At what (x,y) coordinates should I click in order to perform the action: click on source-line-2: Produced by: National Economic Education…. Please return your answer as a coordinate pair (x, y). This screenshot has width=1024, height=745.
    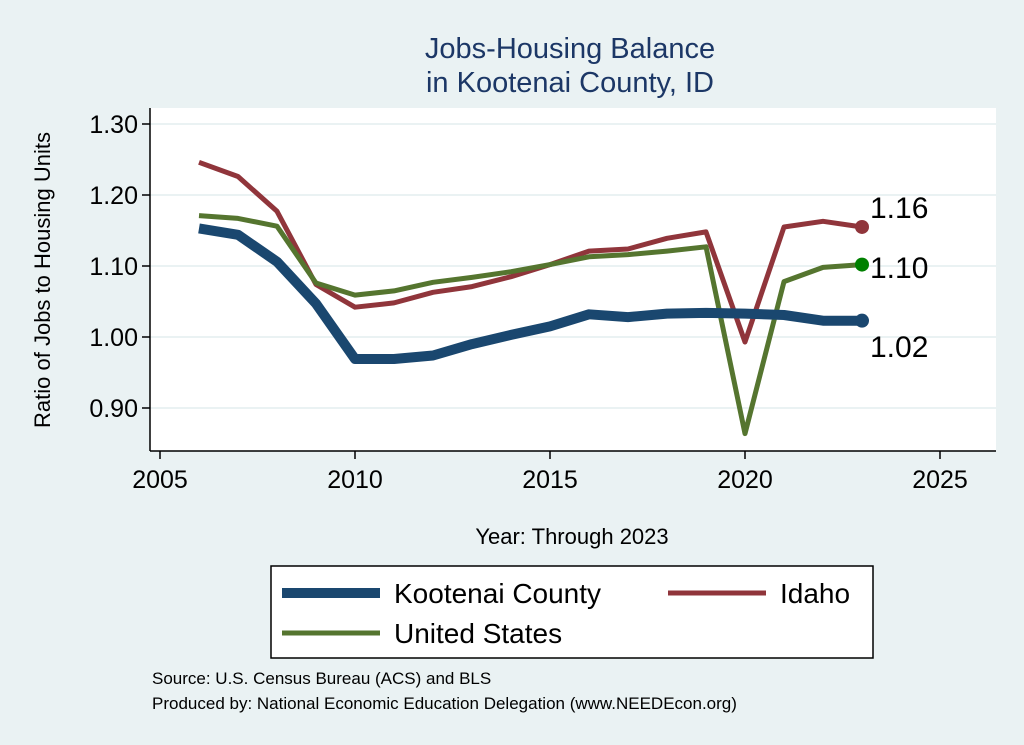
    Looking at the image, I should click on (444, 703).